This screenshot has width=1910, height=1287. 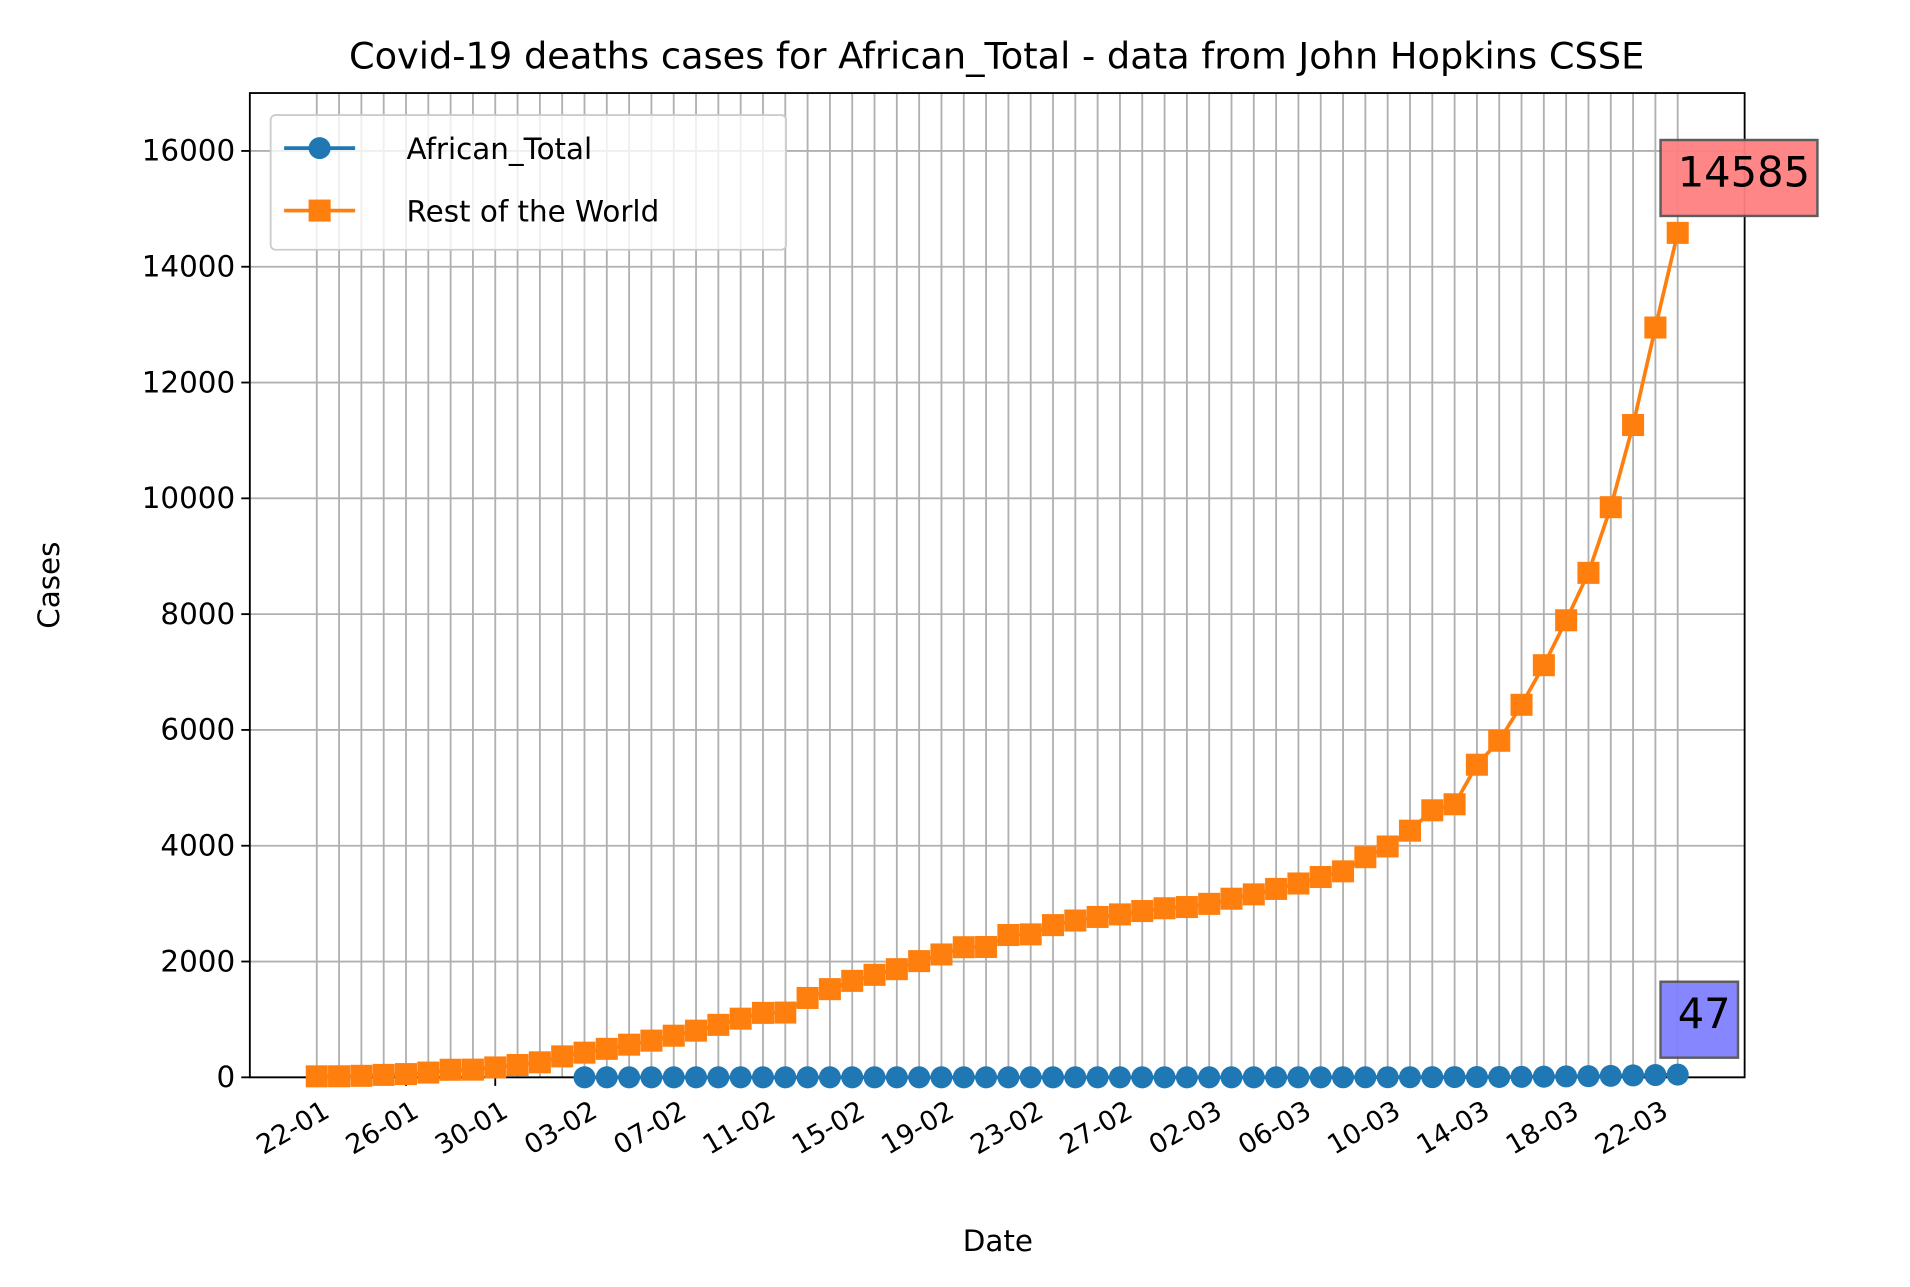 What do you see at coordinates (197, 730) in the screenshot?
I see `y-tick-label: 6000` at bounding box center [197, 730].